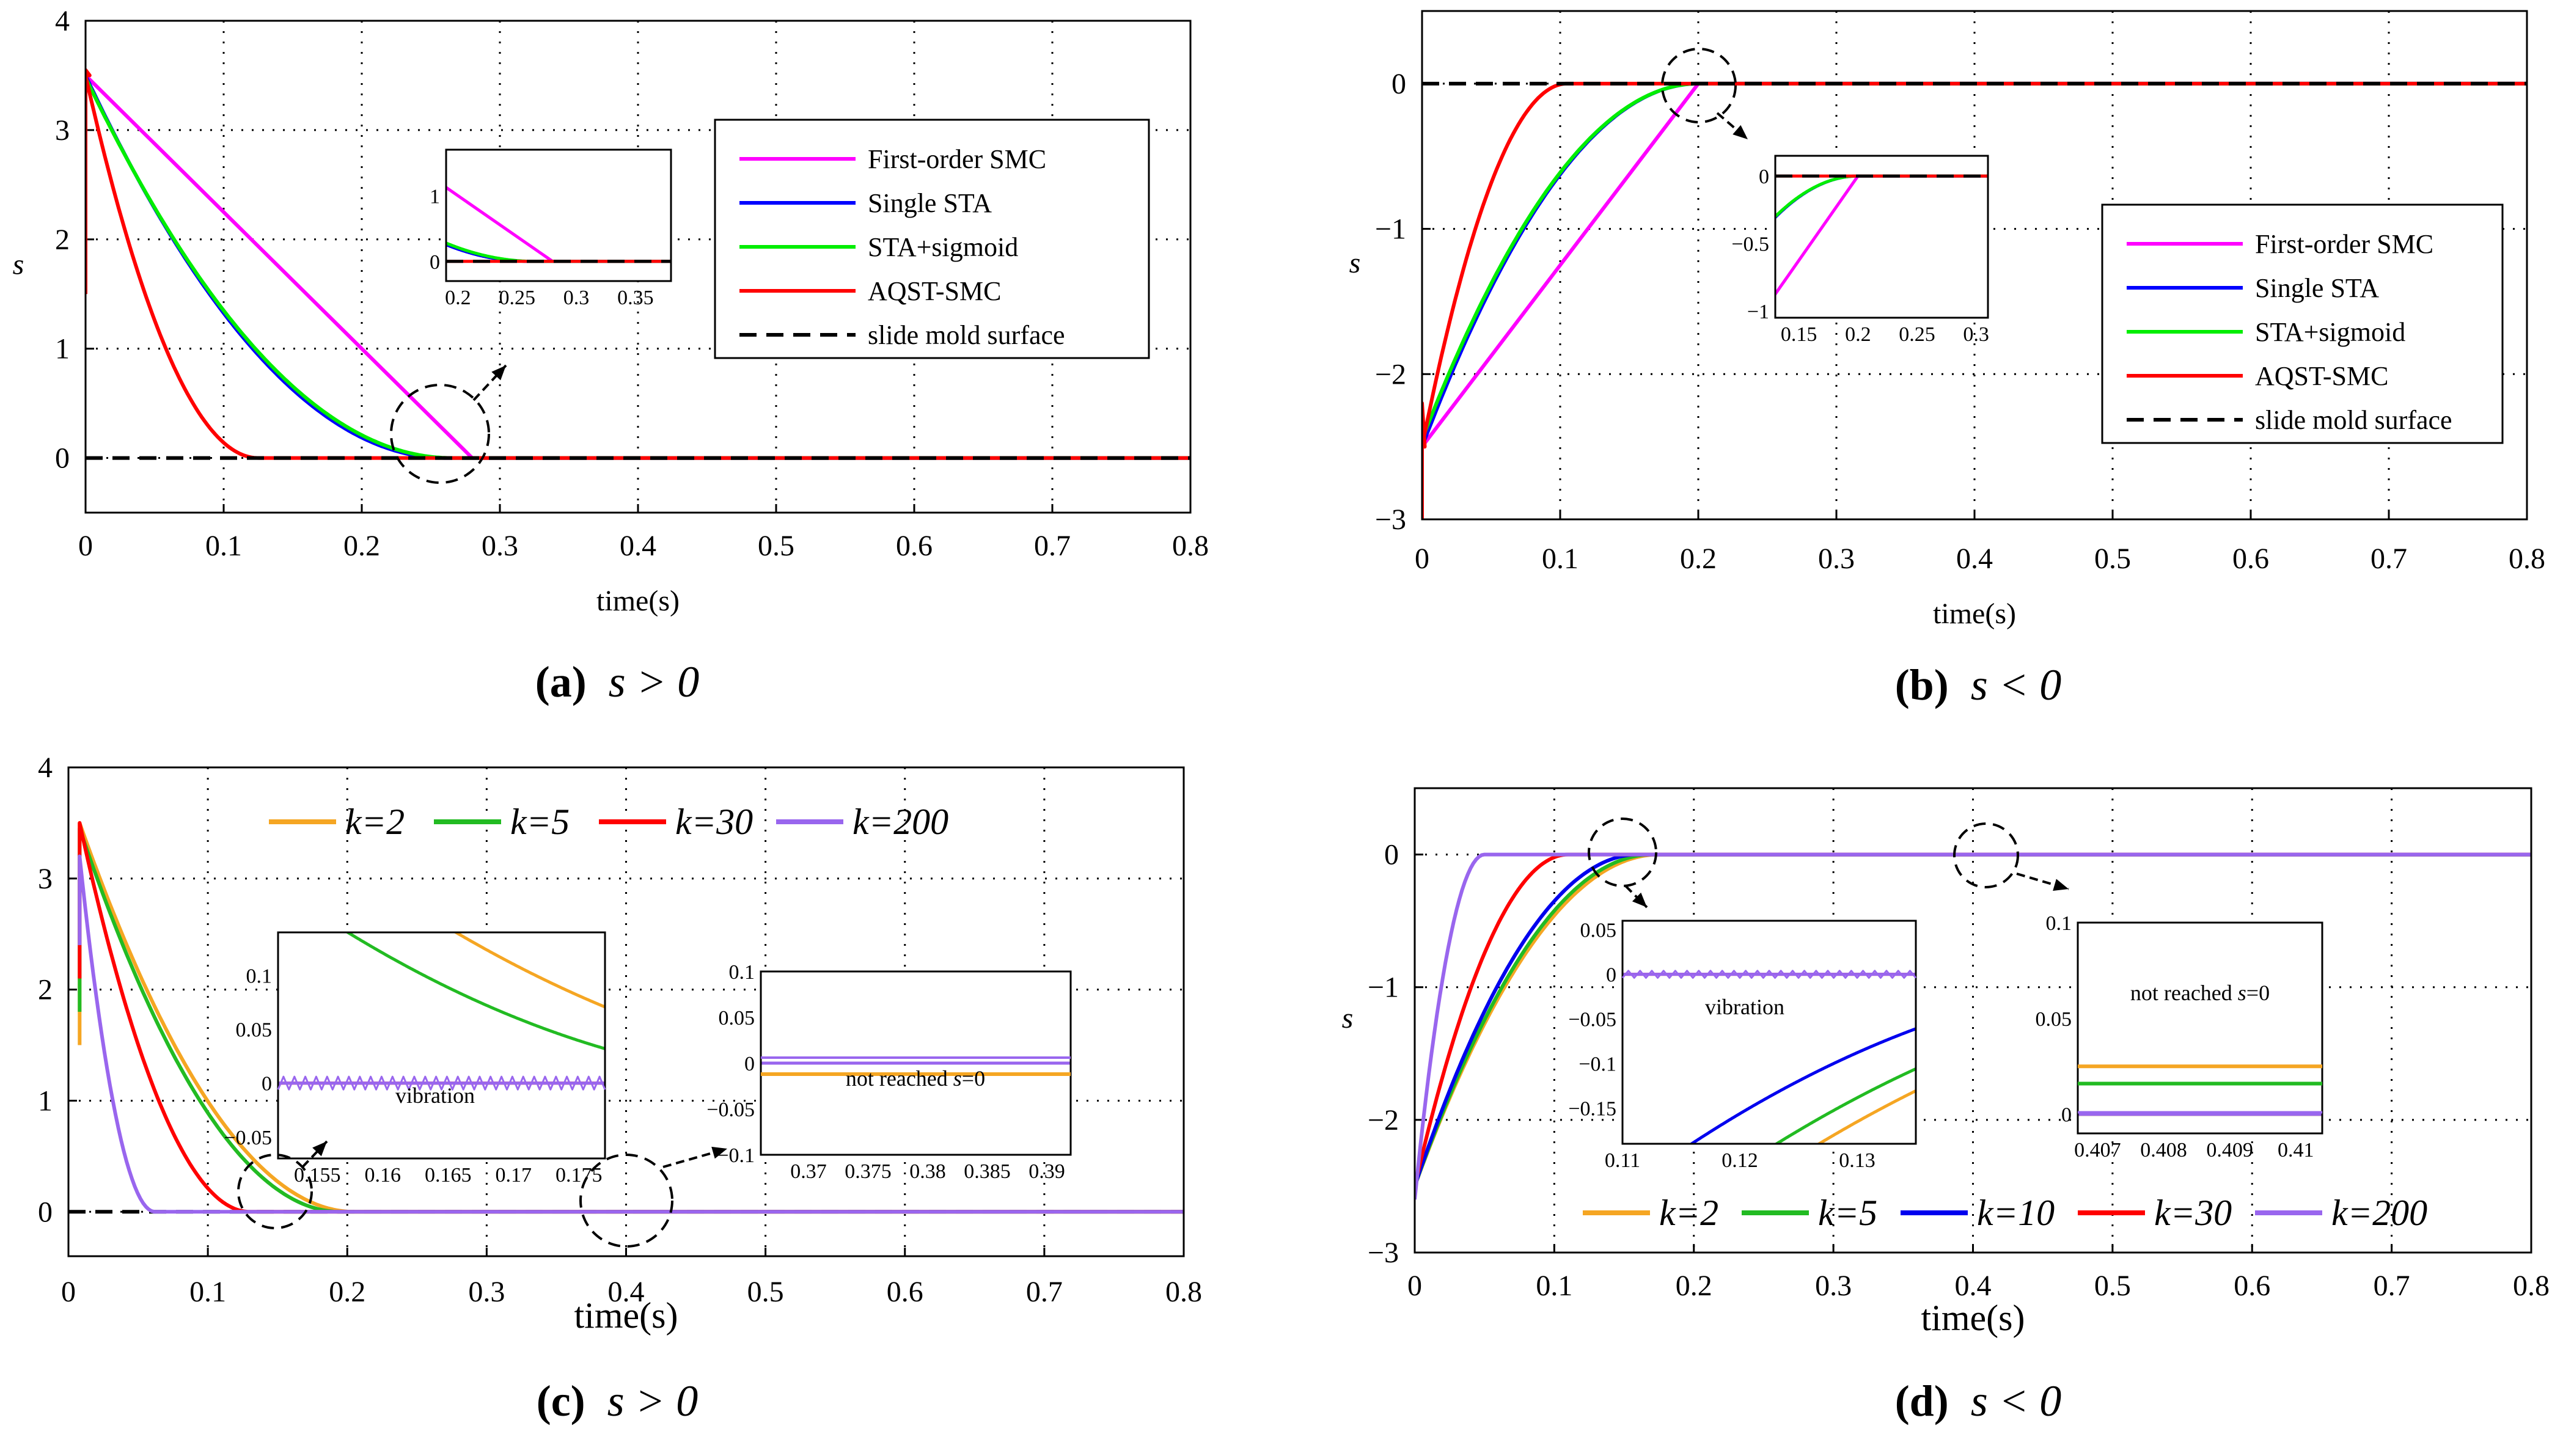 This screenshot has height=1456, width=2563. What do you see at coordinates (2054, 1019) in the screenshot?
I see `inset-y-tick-label: 0.05` at bounding box center [2054, 1019].